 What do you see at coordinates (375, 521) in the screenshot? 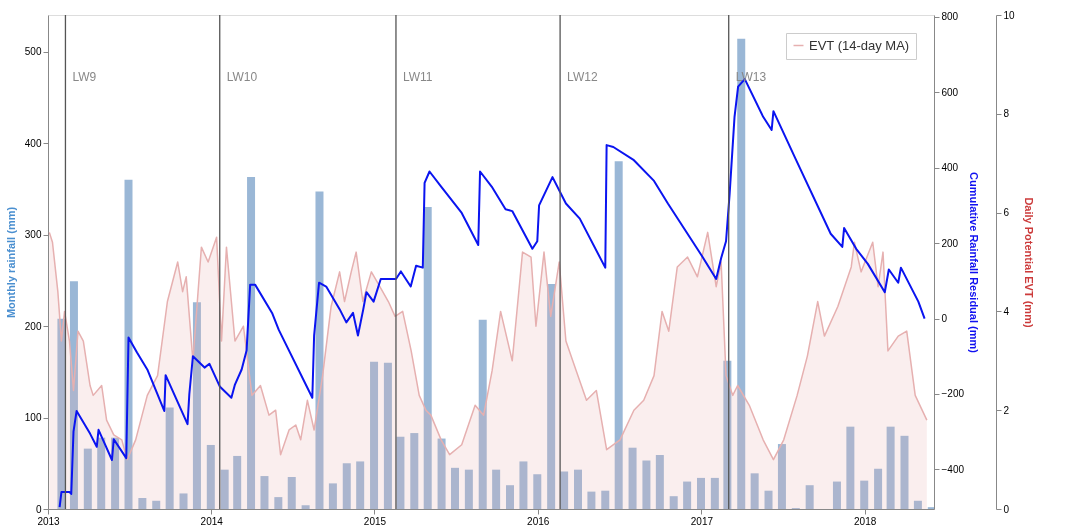
I see `x-tick-label: 2015` at bounding box center [375, 521].